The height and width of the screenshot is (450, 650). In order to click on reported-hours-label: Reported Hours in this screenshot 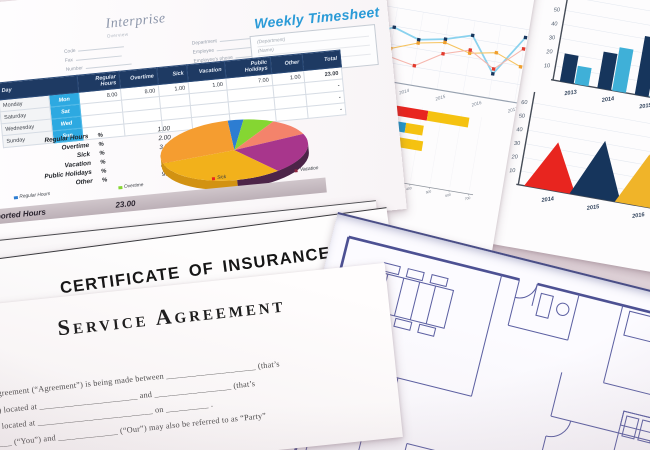, I will do `click(23, 215)`.